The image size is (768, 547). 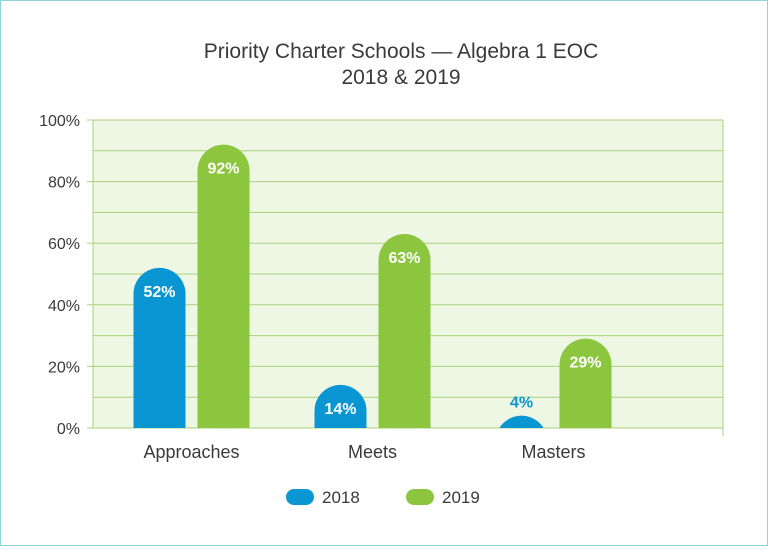 What do you see at coordinates (585, 363) in the screenshot?
I see `data-label: 29%` at bounding box center [585, 363].